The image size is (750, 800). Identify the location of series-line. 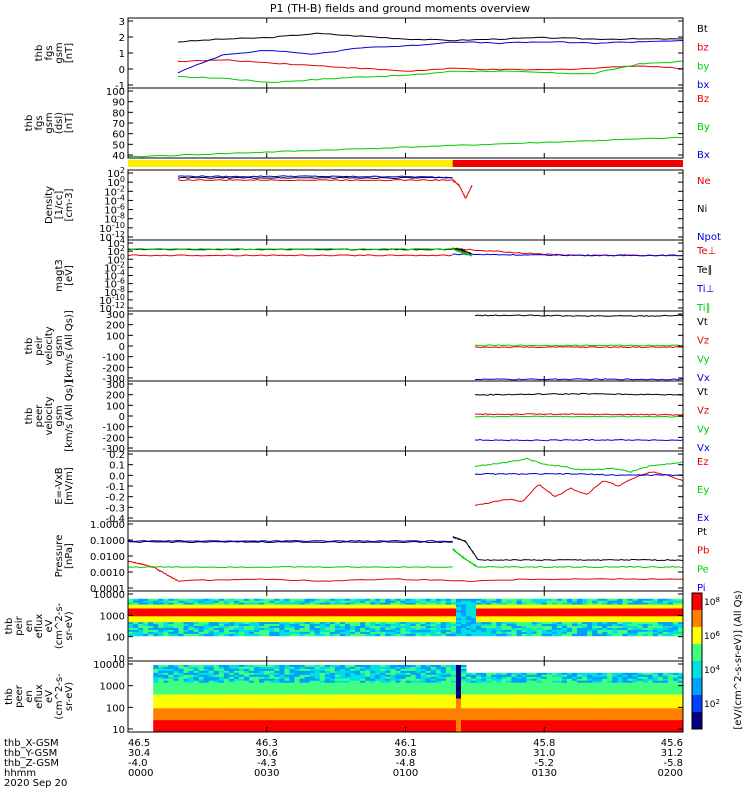
(430, 72).